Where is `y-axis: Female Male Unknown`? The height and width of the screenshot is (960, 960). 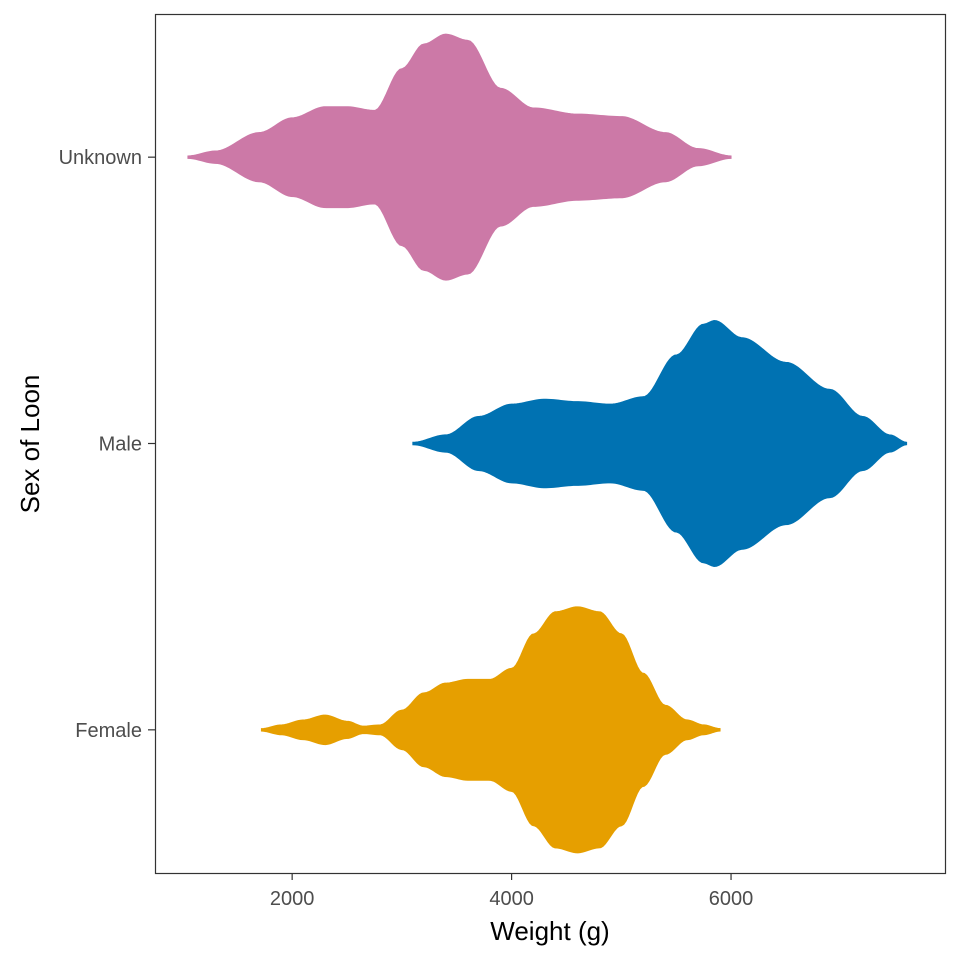
y-axis: Female Male Unknown is located at coordinates (107, 444).